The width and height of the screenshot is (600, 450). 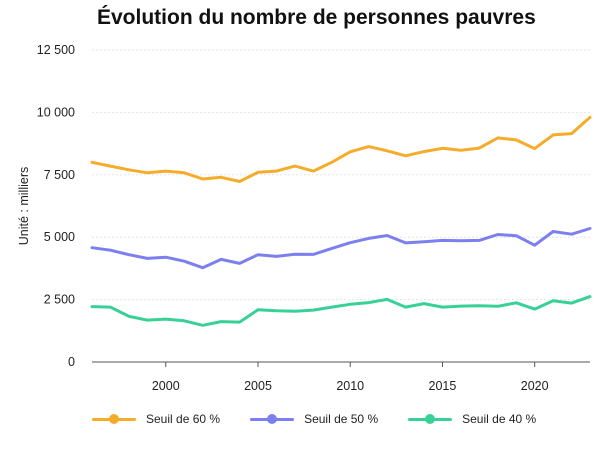 I want to click on y-axis-label: Unité : milliers, so click(x=24, y=206).